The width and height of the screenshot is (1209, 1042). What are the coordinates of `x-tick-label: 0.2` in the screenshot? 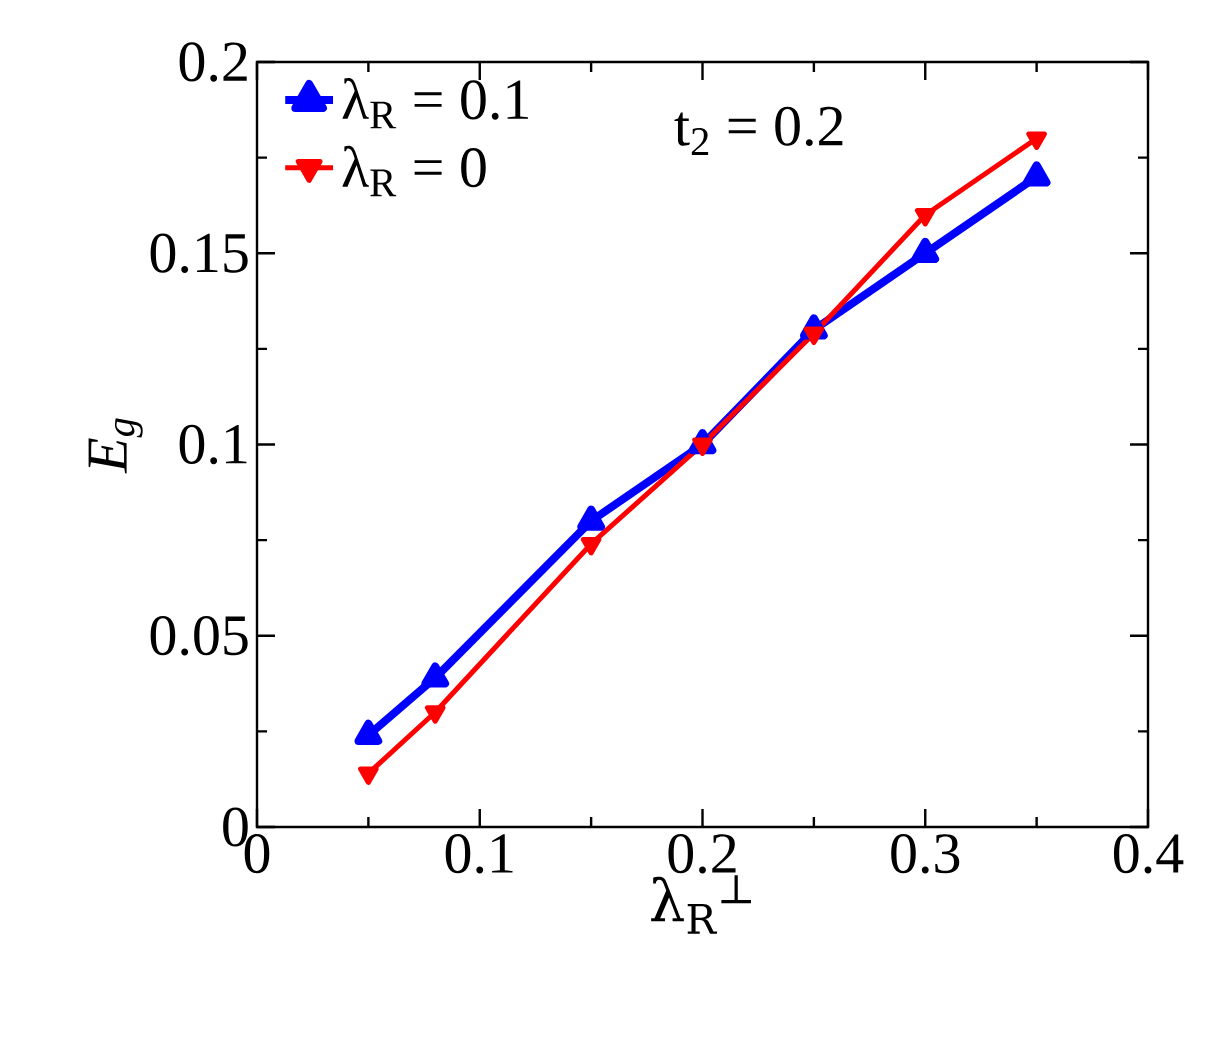 It's located at (702, 854).